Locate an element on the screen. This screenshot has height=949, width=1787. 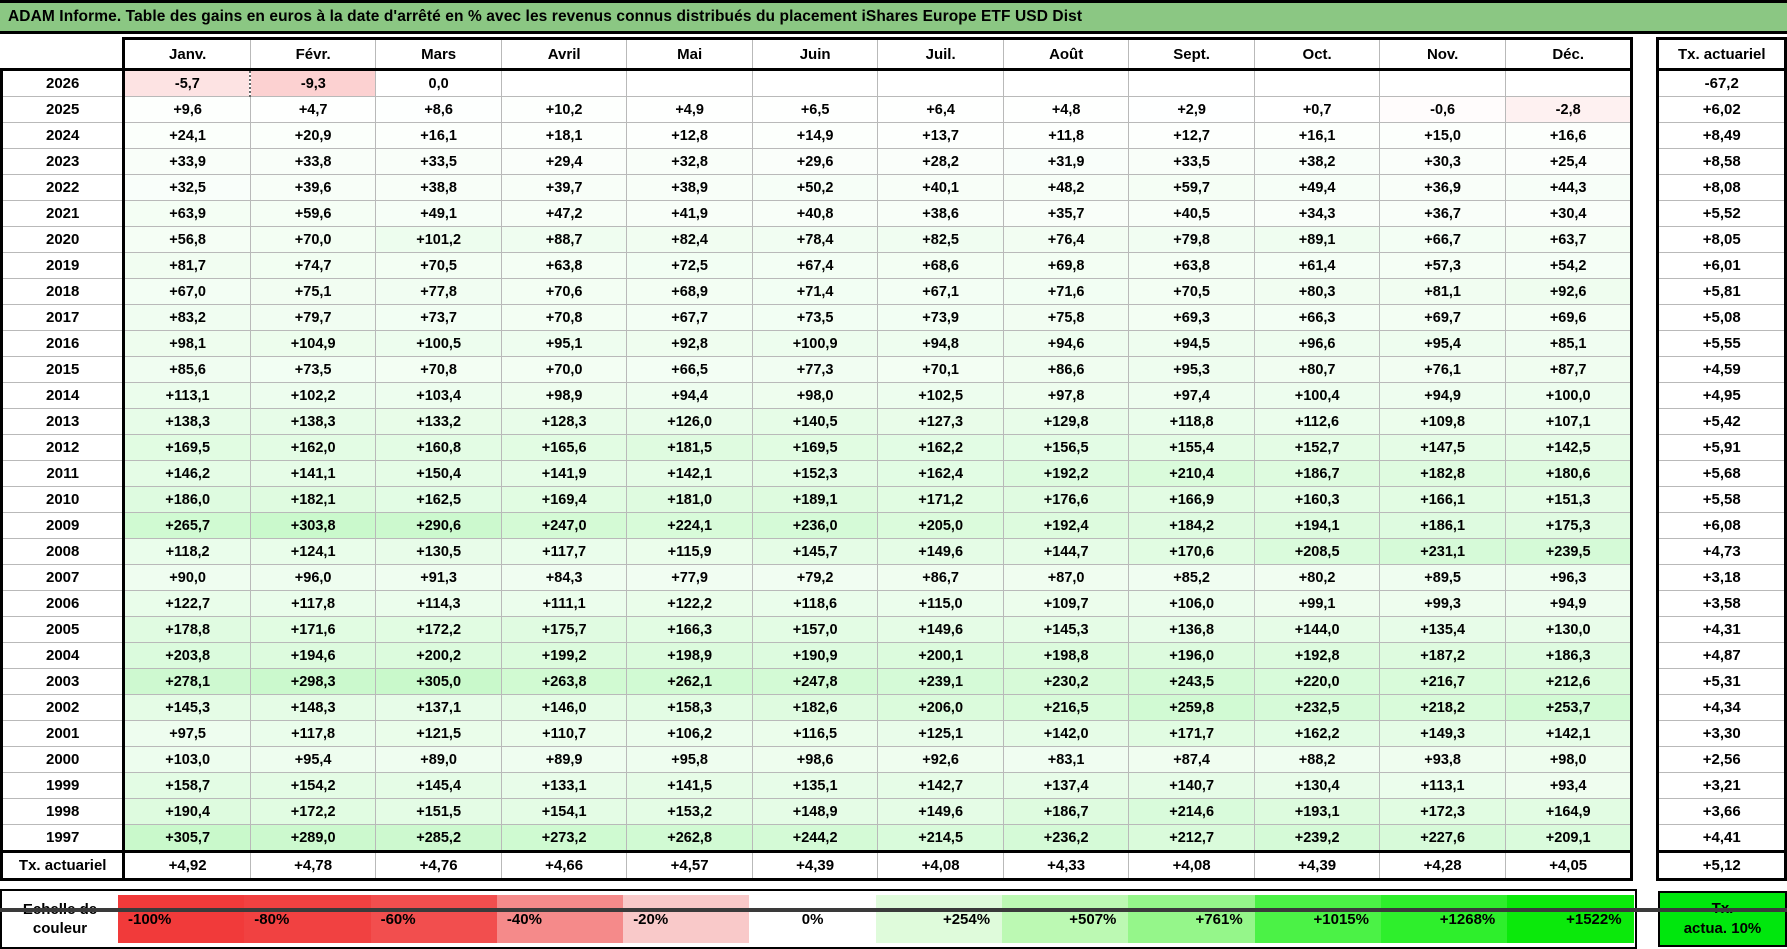
gain-cell: +35,7 is located at coordinates (1066, 213).